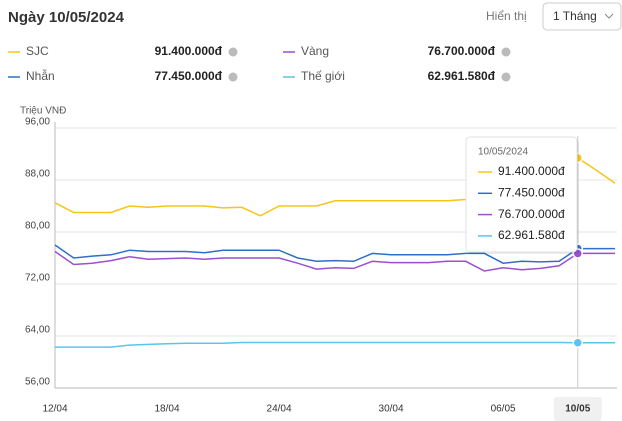  Describe the element at coordinates (531, 235) in the screenshot. I see `tooltip-value: 62.961.580đ` at that location.